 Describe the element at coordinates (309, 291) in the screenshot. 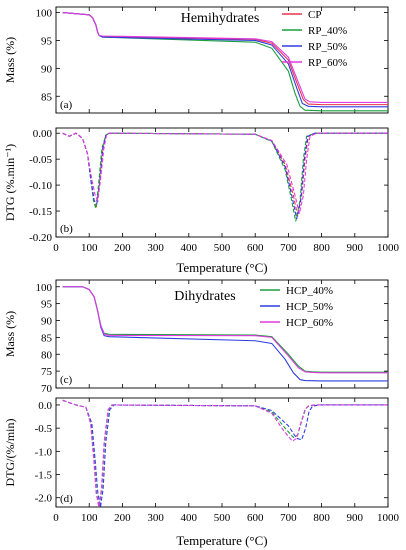

I see `legend-label: HCP_40%` at that location.